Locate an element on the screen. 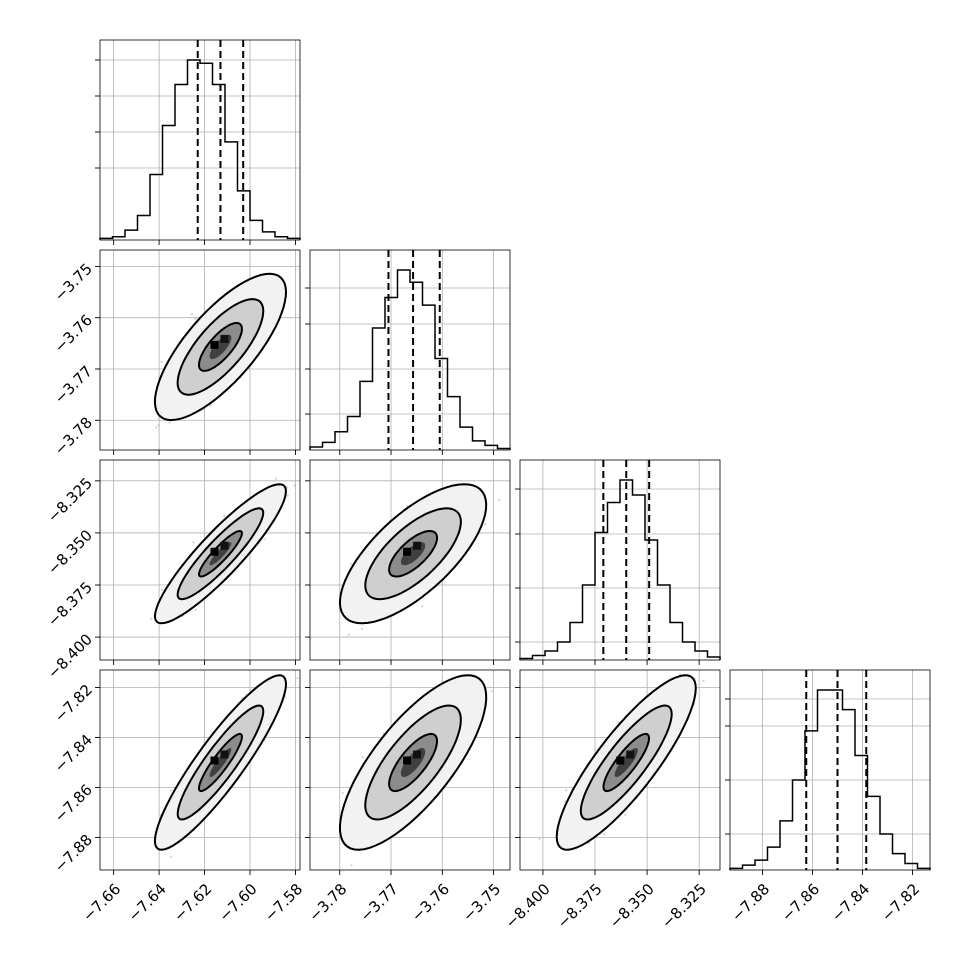 The height and width of the screenshot is (970, 970). panel-3-2: −8.400 −8.375 −8.350 −8.325 is located at coordinates (611, 800).